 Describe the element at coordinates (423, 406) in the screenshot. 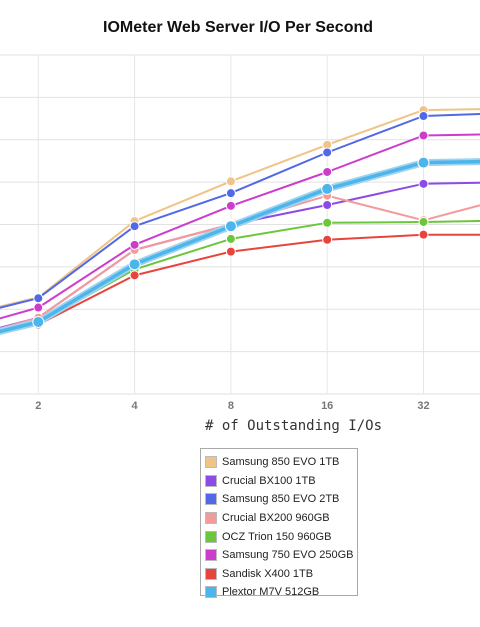

I see `x-tick-label: 32` at that location.